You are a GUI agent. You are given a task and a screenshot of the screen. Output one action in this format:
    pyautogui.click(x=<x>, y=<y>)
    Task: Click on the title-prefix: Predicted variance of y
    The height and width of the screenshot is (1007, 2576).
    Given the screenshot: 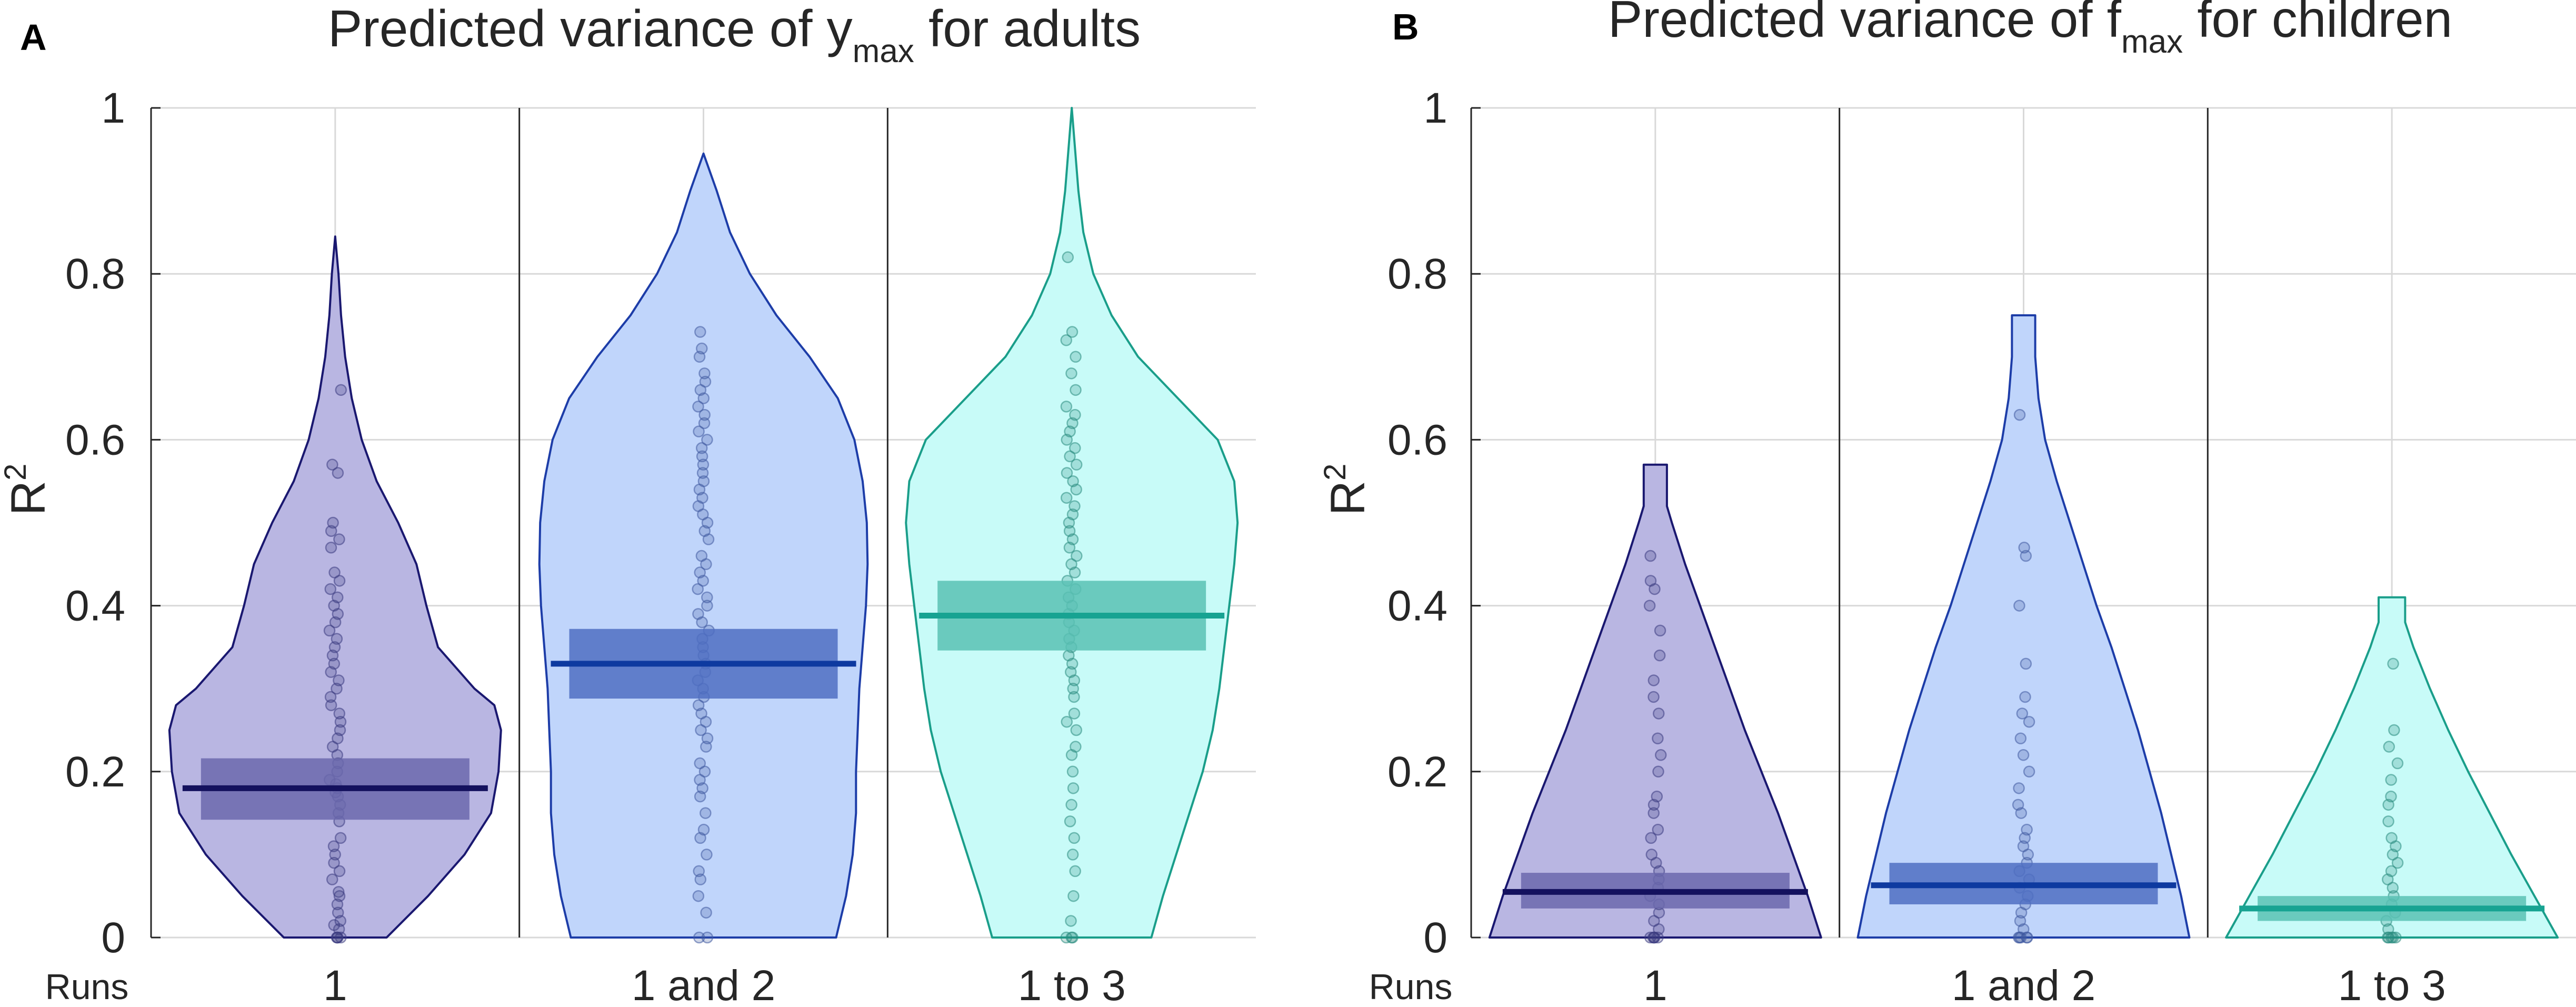 What is the action you would take?
    pyautogui.click(x=591, y=28)
    